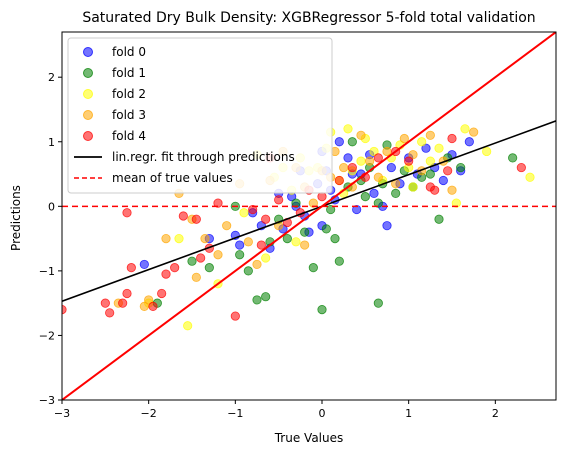  Describe the element at coordinates (309, 438) in the screenshot. I see `x-axis-label: True Values` at that location.